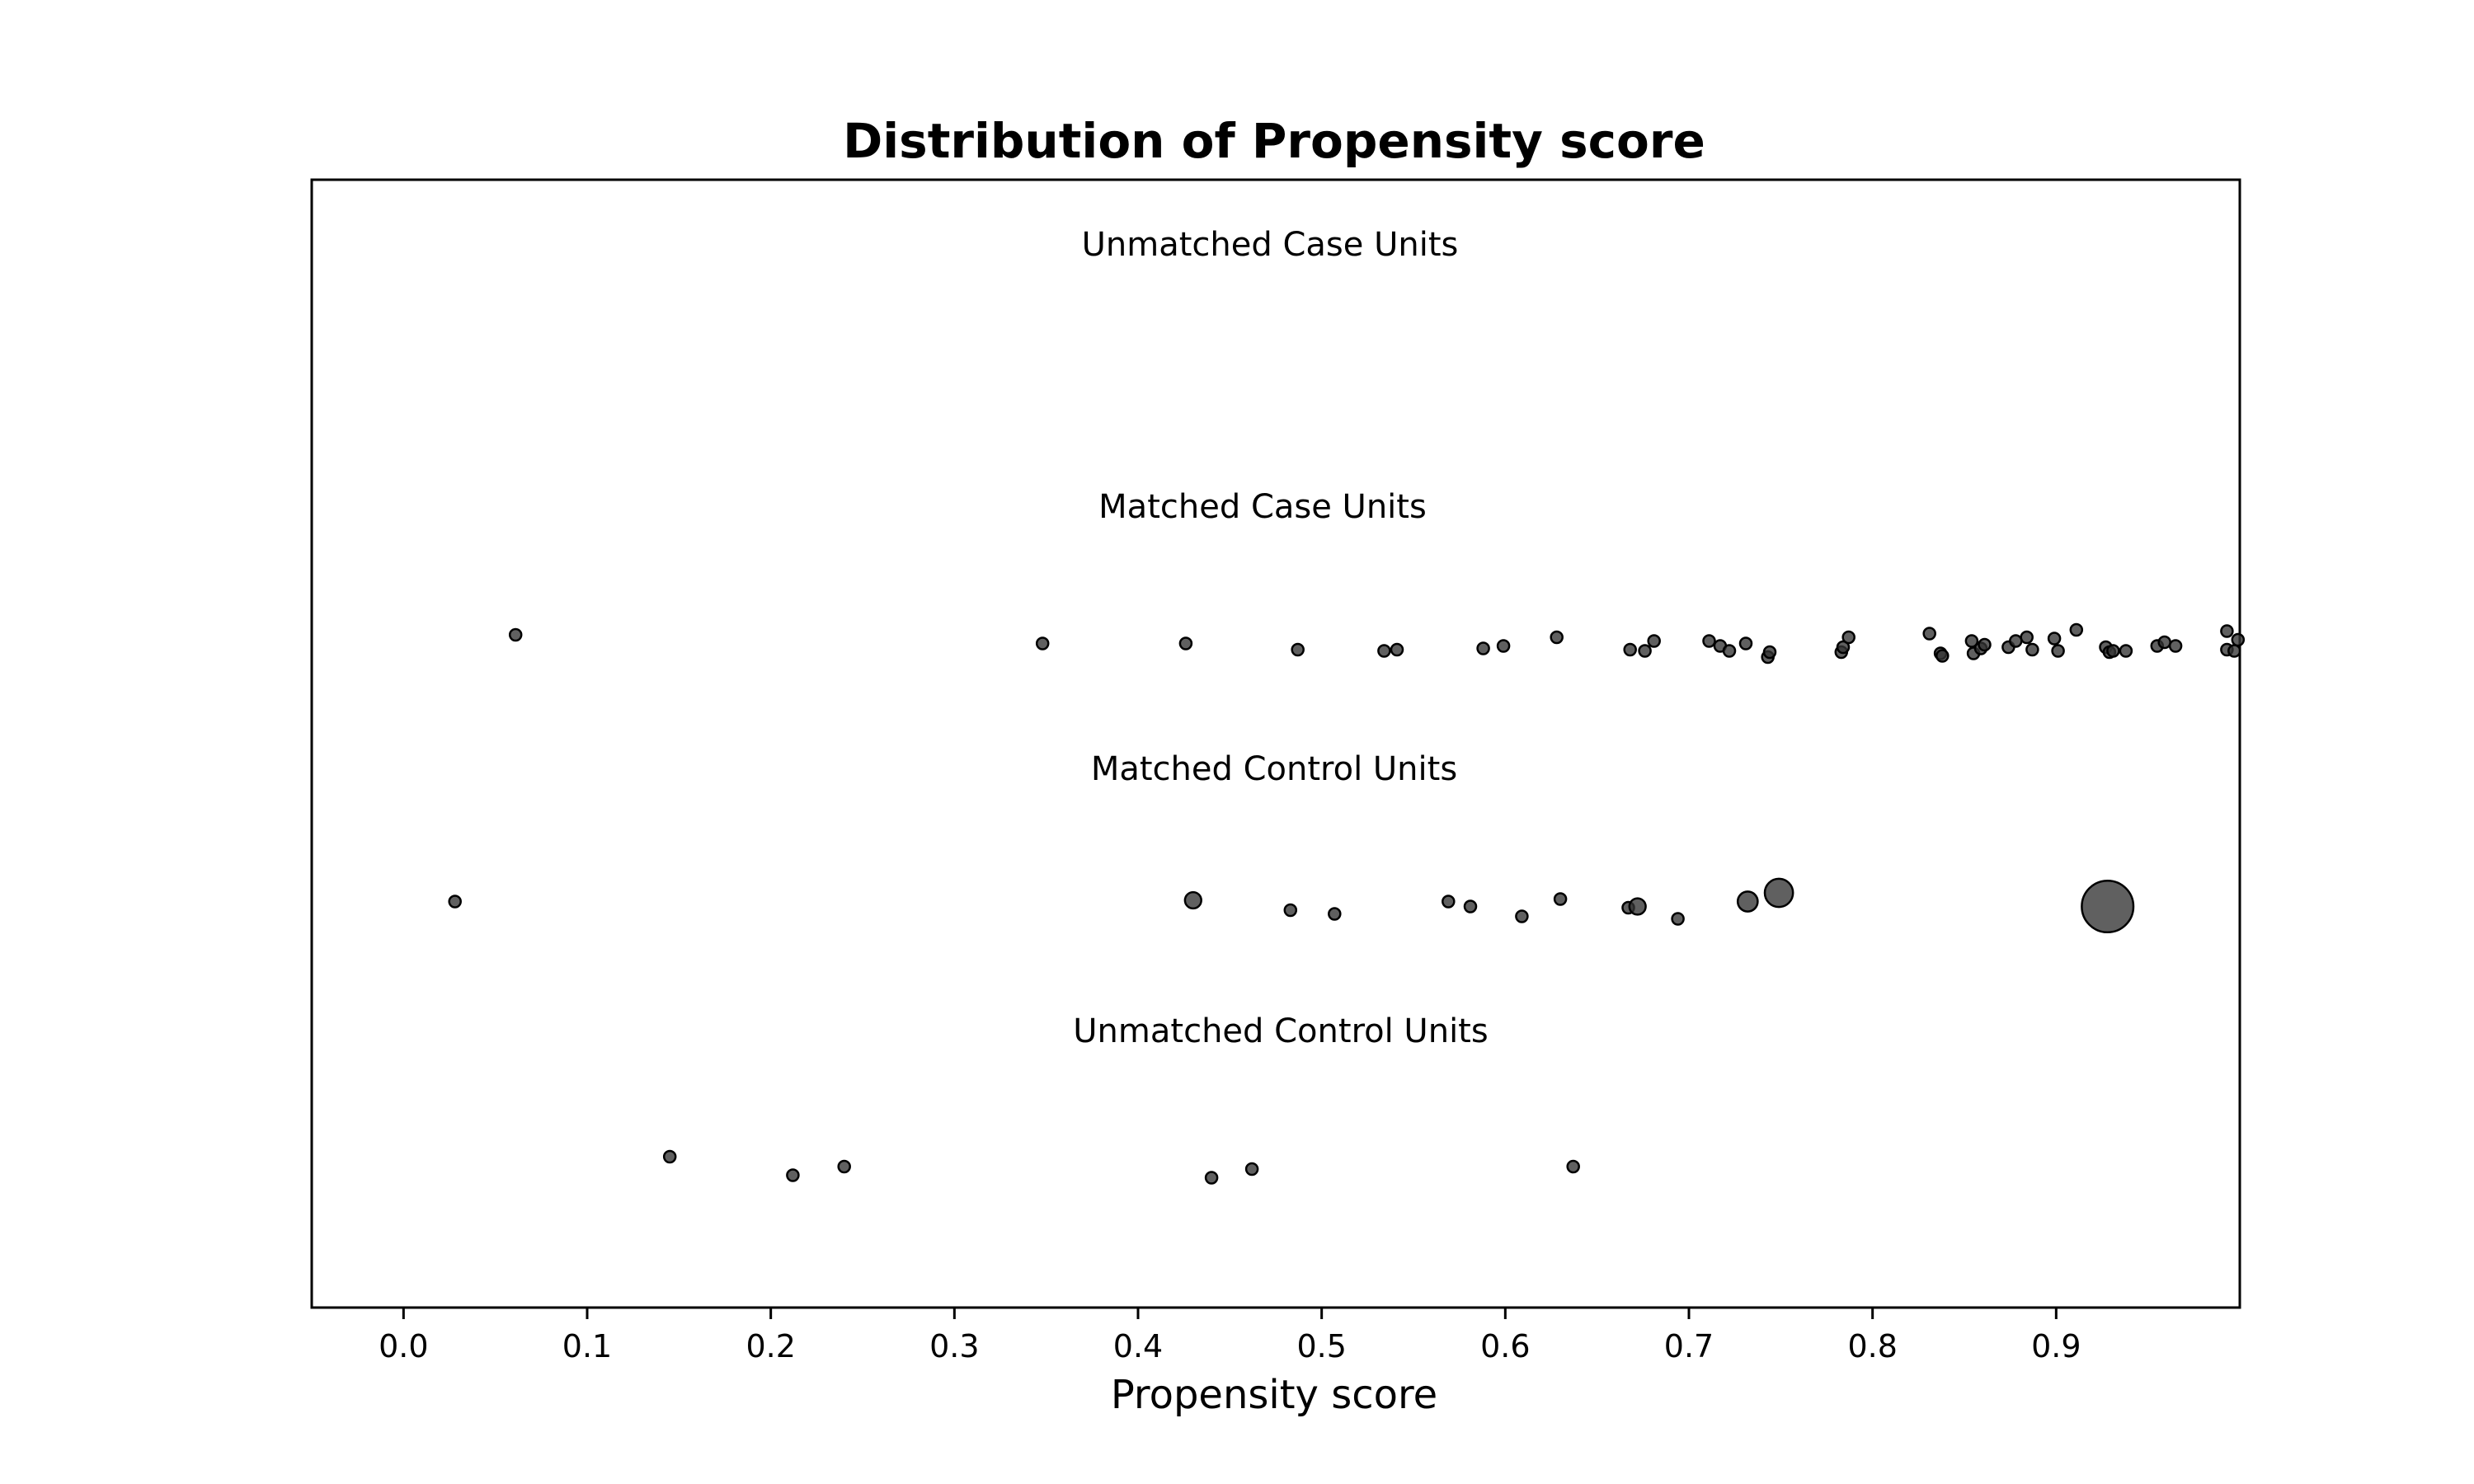 The width and height of the screenshot is (2474, 1484). What do you see at coordinates (1280, 1031) in the screenshot?
I see `group-label: Unmatched Control Units` at bounding box center [1280, 1031].